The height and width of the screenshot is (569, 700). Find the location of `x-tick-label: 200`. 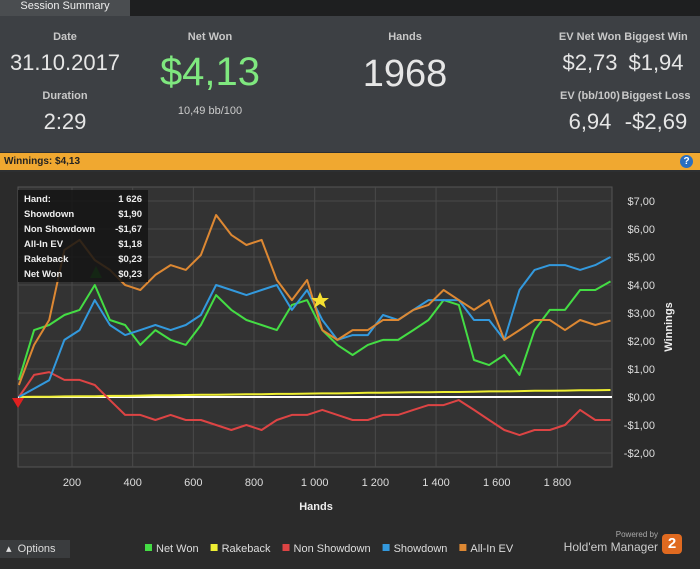

x-tick-label: 200 is located at coordinates (72, 483).